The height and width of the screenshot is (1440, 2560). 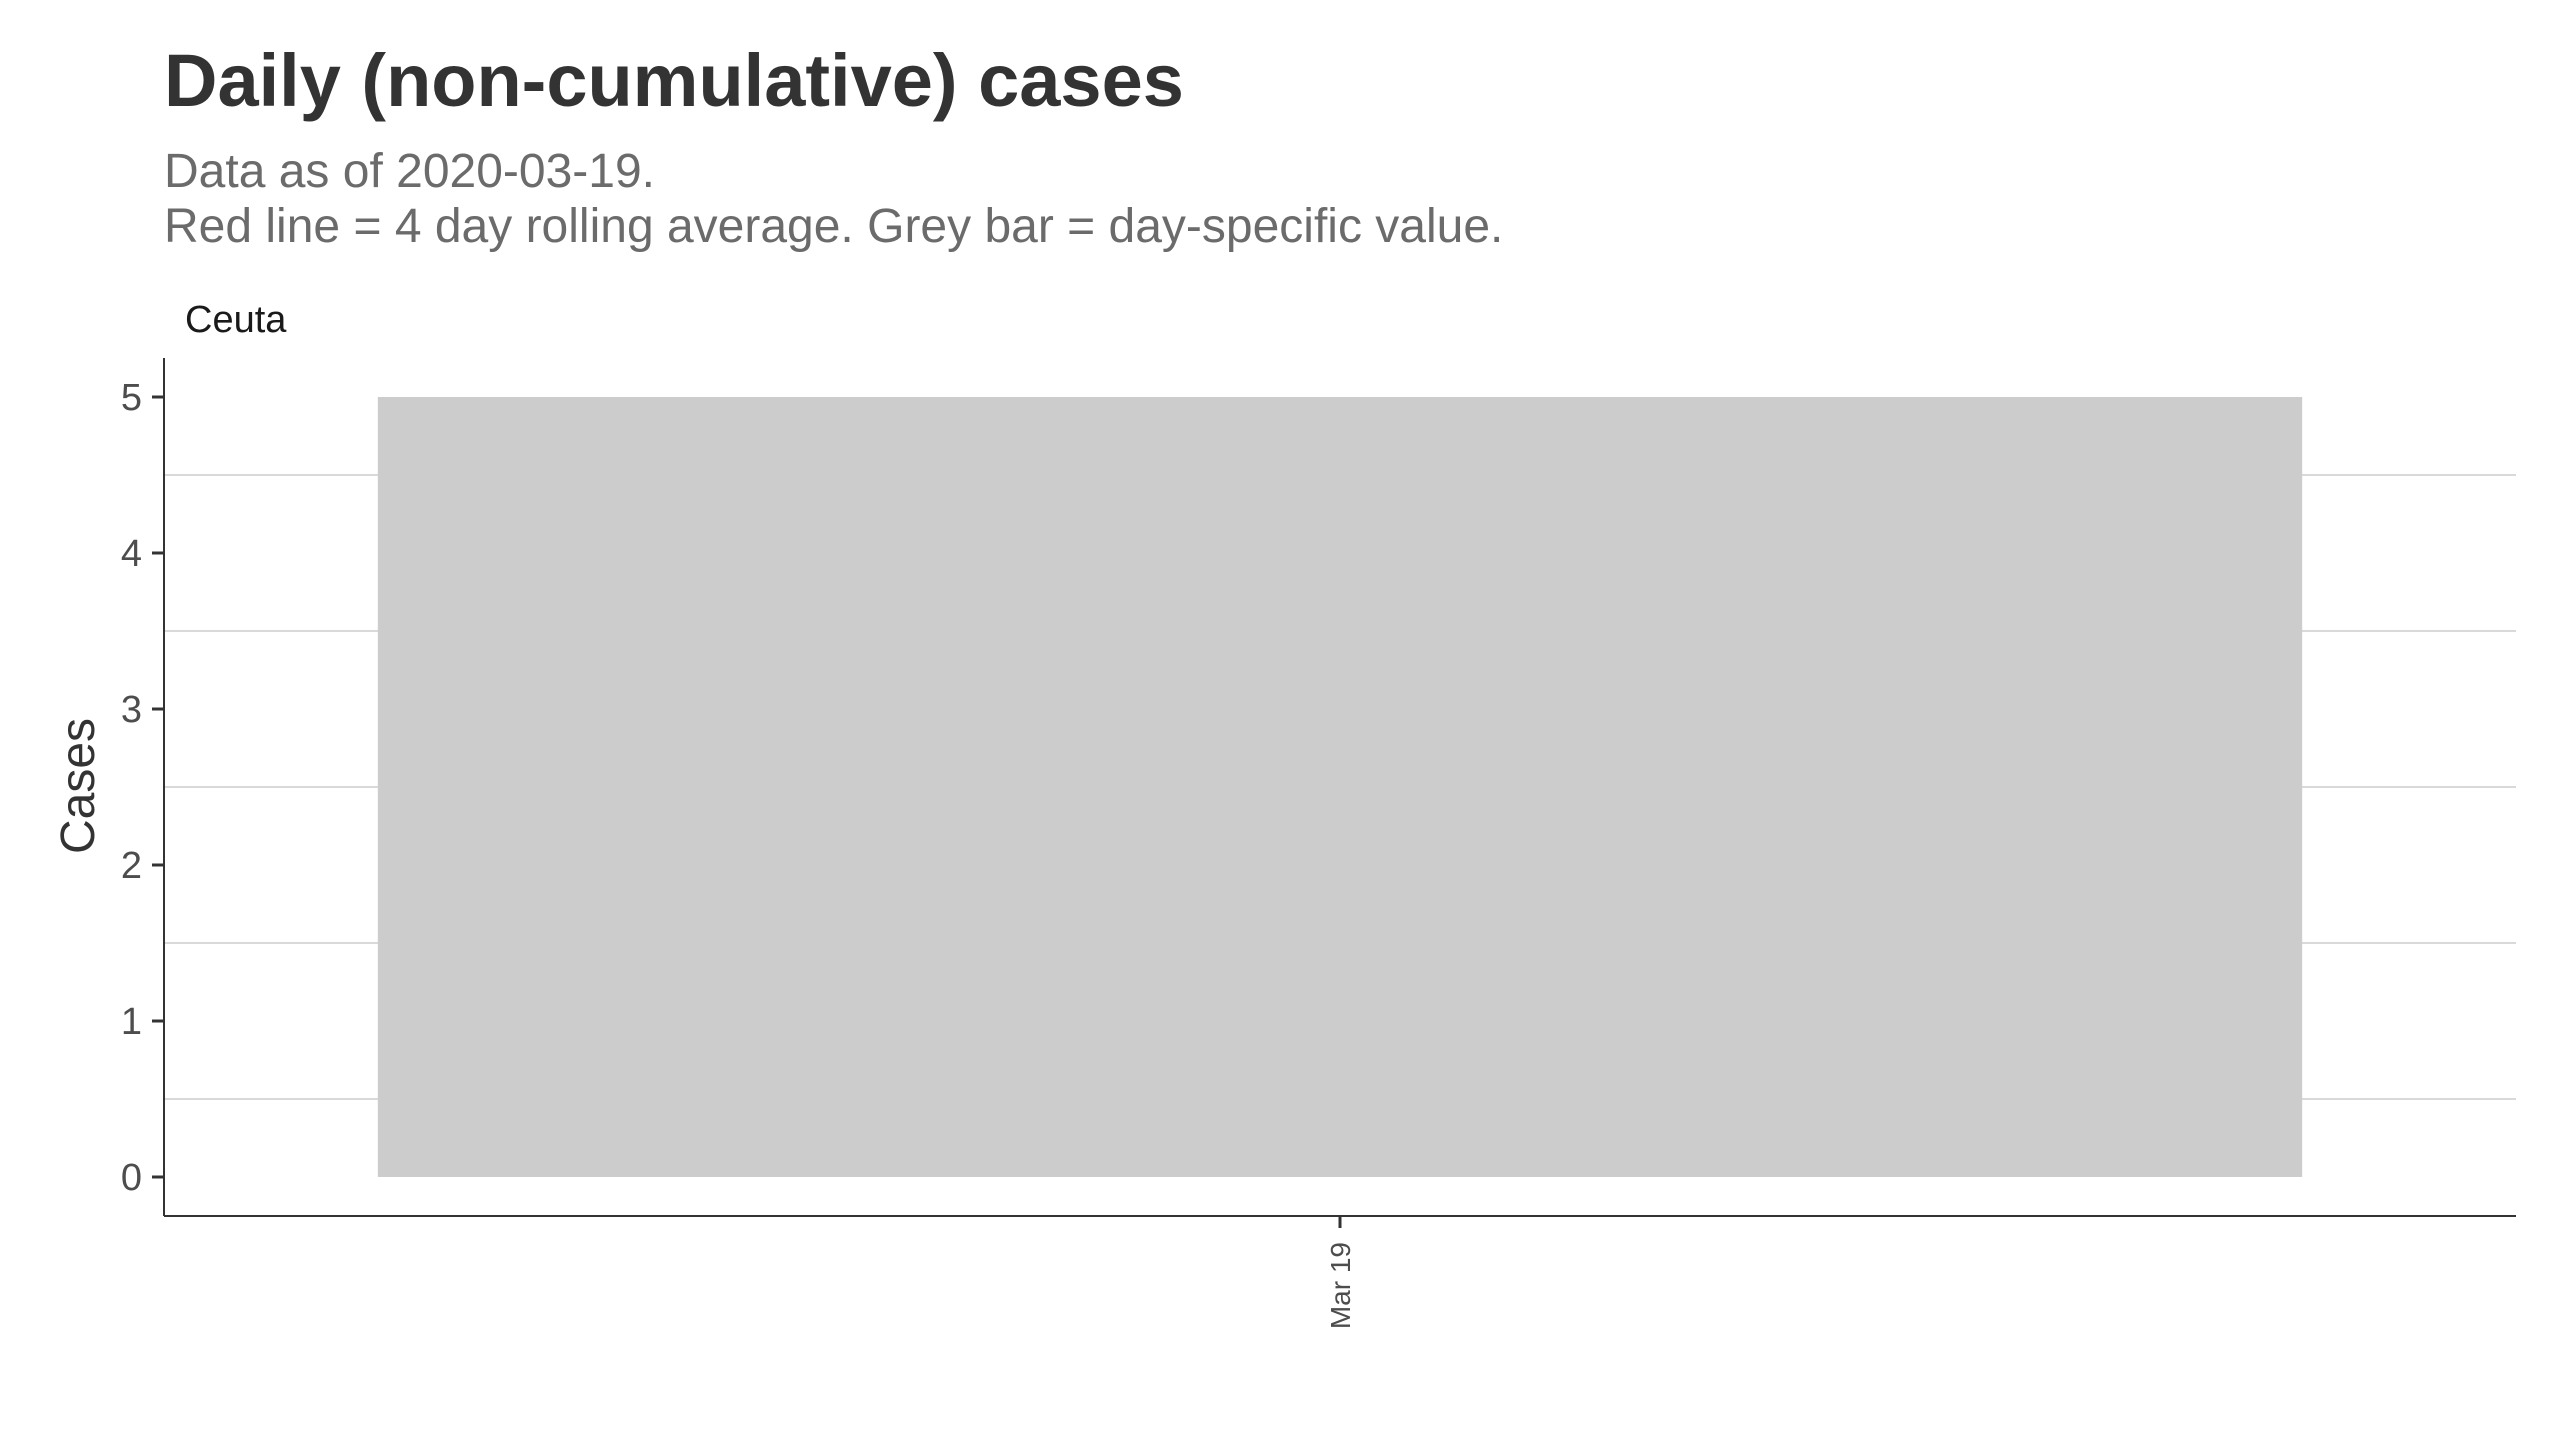 What do you see at coordinates (131, 710) in the screenshot?
I see `y-tick-label: 3` at bounding box center [131, 710].